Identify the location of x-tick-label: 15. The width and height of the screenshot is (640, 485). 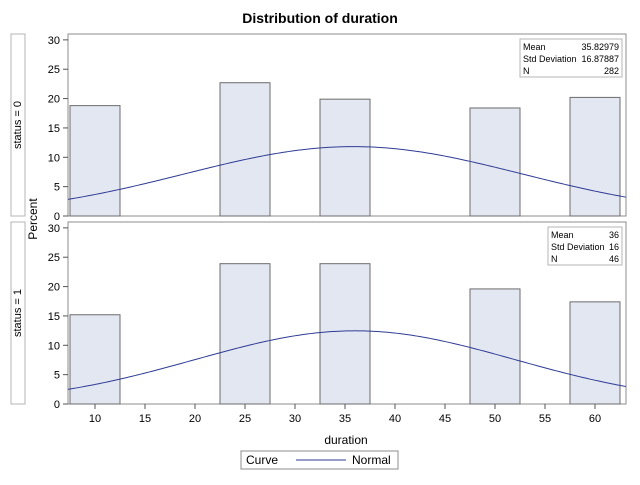
(145, 419).